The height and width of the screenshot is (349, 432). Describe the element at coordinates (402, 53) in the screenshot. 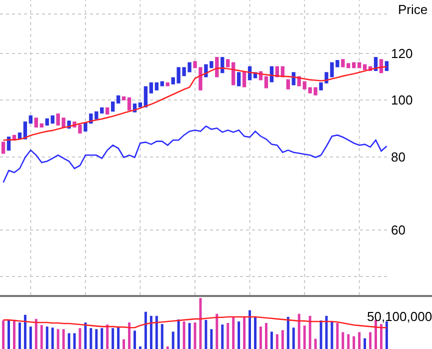

I see `y-tick-label: 120` at that location.